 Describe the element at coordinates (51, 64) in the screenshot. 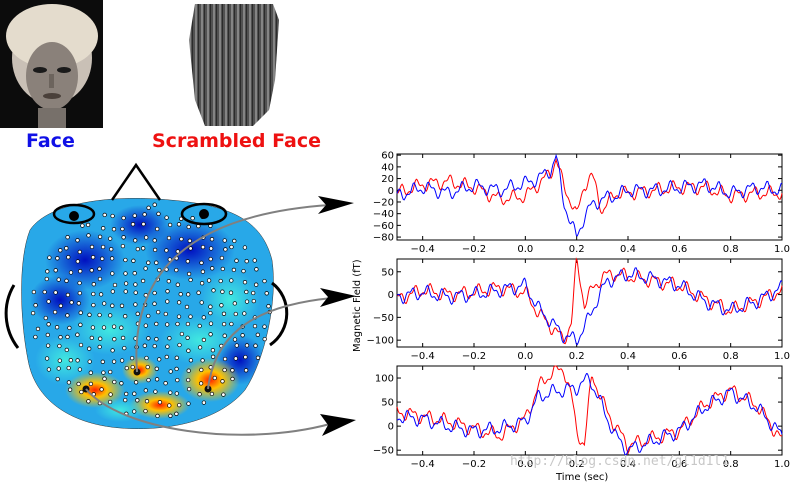

I see `face-photo-art` at that location.